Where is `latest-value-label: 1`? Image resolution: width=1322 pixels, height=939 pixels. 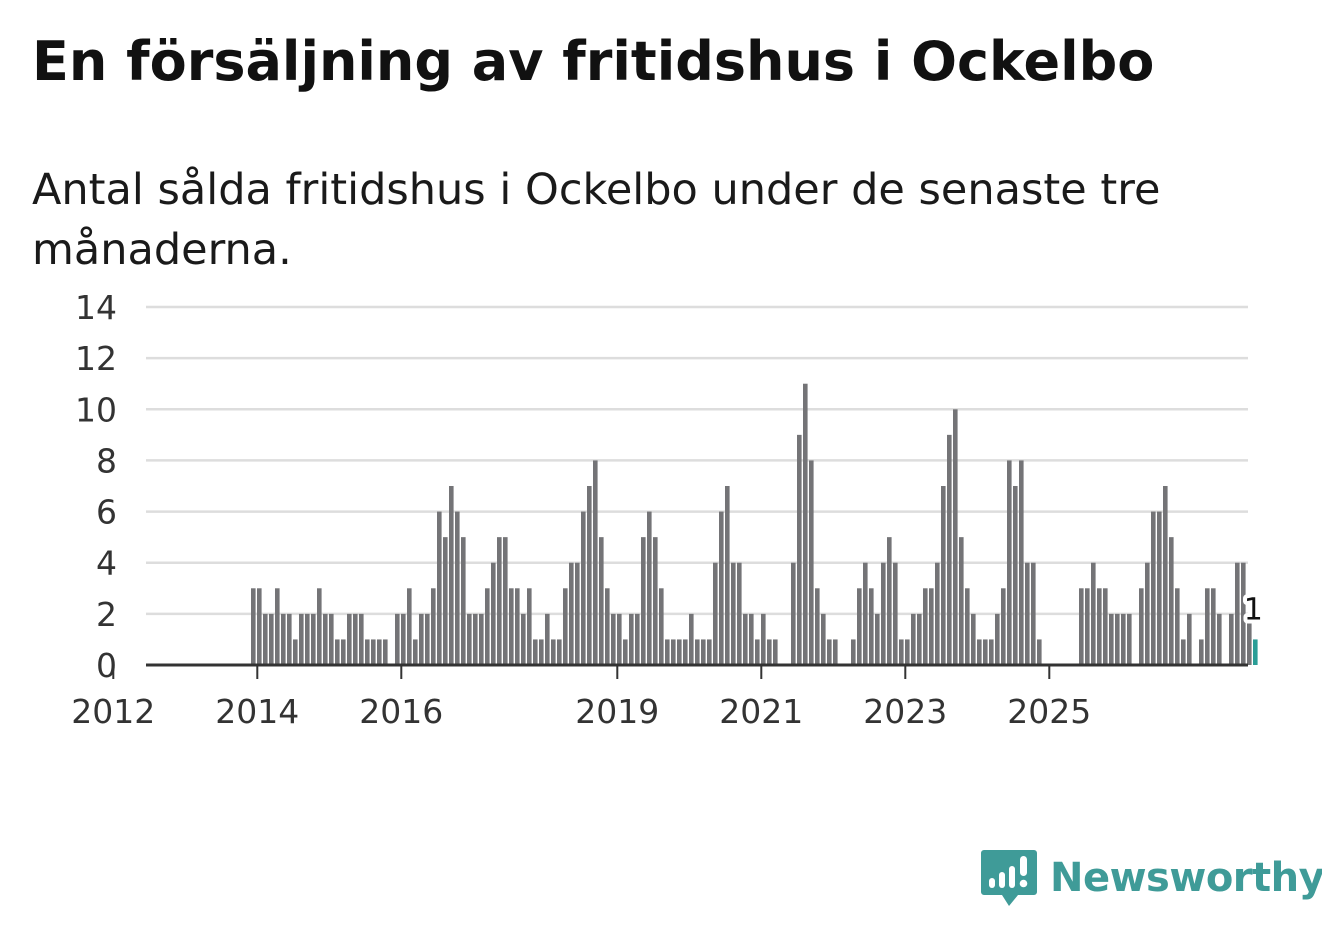
latest-value-label: 1 is located at coordinates (1253, 609).